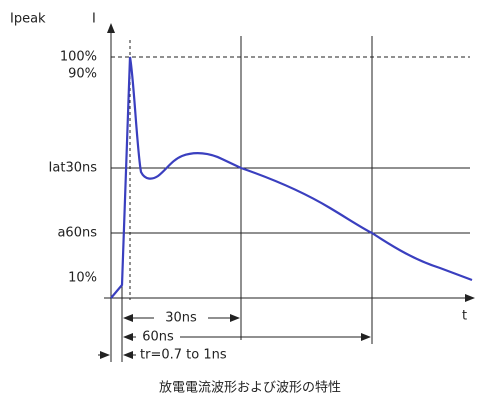 The width and height of the screenshot is (500, 416). Describe the element at coordinates (28, 19) in the screenshot. I see `y-axis-label: Ipeak` at that location.